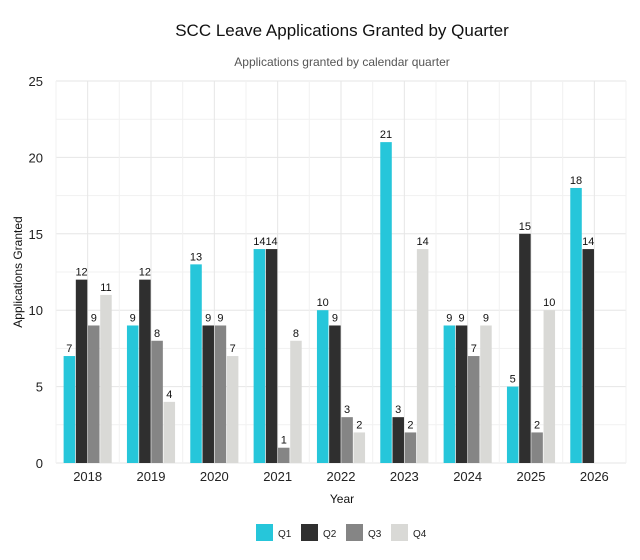 Image resolution: width=640 pixels, height=560 pixels. What do you see at coordinates (36, 81) in the screenshot?
I see `y-tick-label: 25` at bounding box center [36, 81].